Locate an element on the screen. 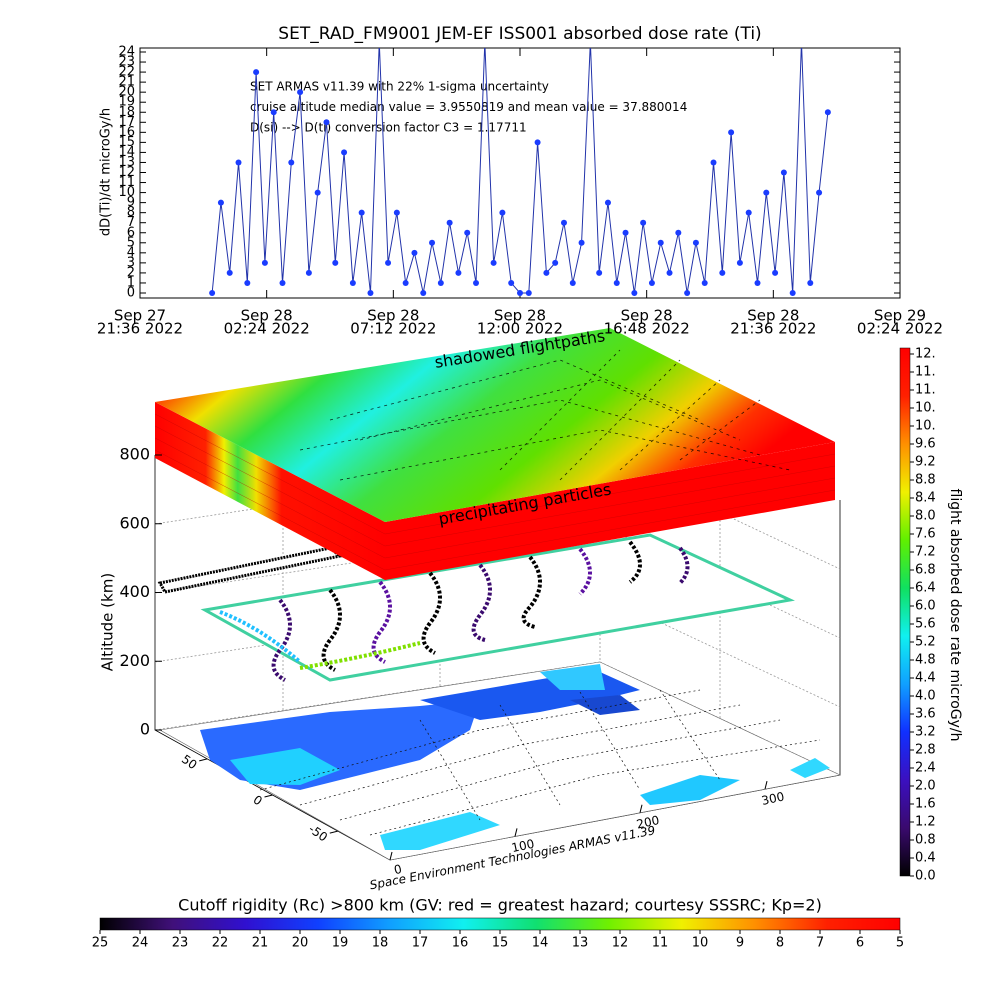  lon-tick-label: 100 is located at coordinates (522, 846).